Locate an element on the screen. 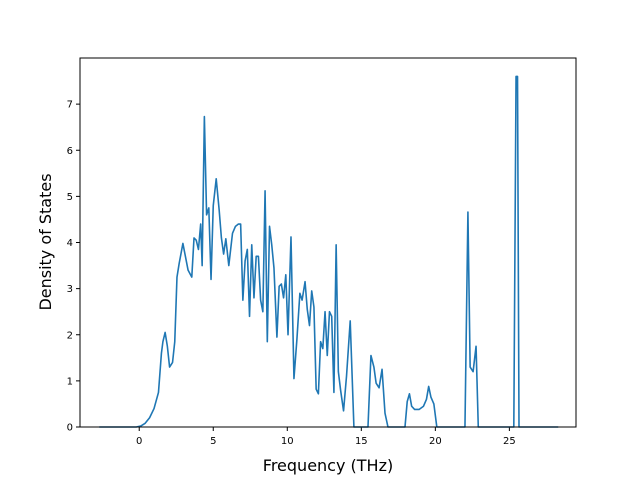 Image resolution: width=640 pixels, height=480 pixels. y-tick-label: 3 is located at coordinates (70, 289).